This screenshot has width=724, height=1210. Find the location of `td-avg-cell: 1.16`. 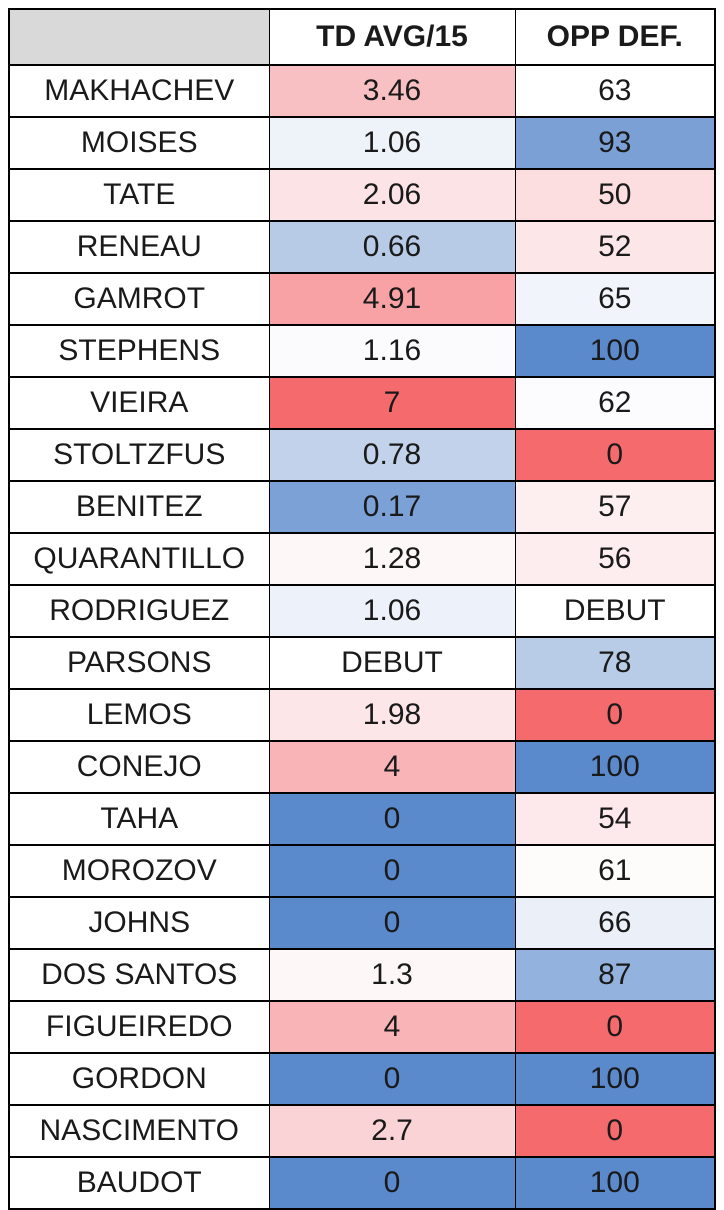

td-avg-cell: 1.16 is located at coordinates (392, 351).